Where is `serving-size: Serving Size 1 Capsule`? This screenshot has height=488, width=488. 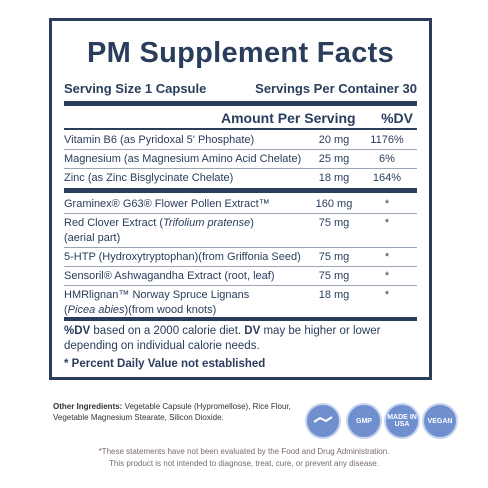 serving-size: Serving Size 1 Capsule is located at coordinates (135, 88).